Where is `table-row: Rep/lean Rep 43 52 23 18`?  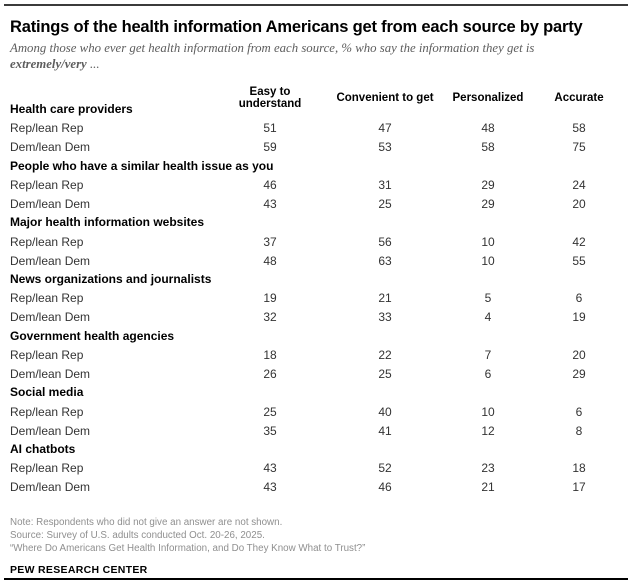
table-row: Rep/lean Rep 43 52 23 18 is located at coordinates (320, 468).